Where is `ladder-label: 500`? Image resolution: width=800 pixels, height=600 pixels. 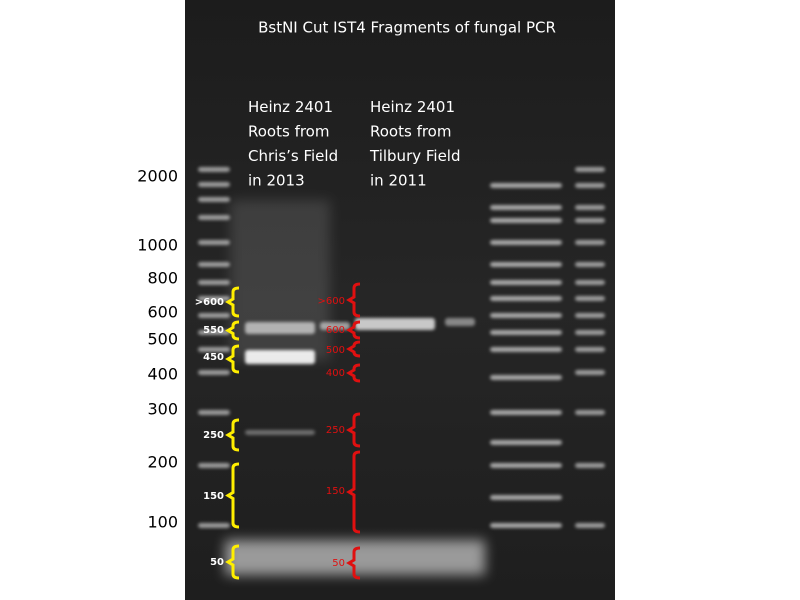 ladder-label: 500 is located at coordinates (162, 339).